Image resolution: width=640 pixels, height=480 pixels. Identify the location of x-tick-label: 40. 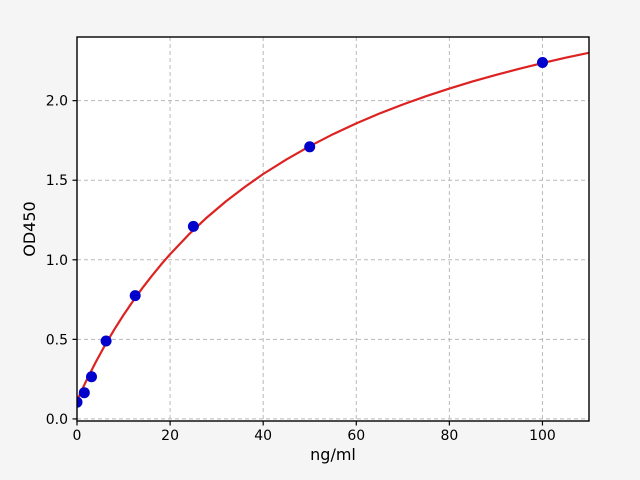
(263, 436).